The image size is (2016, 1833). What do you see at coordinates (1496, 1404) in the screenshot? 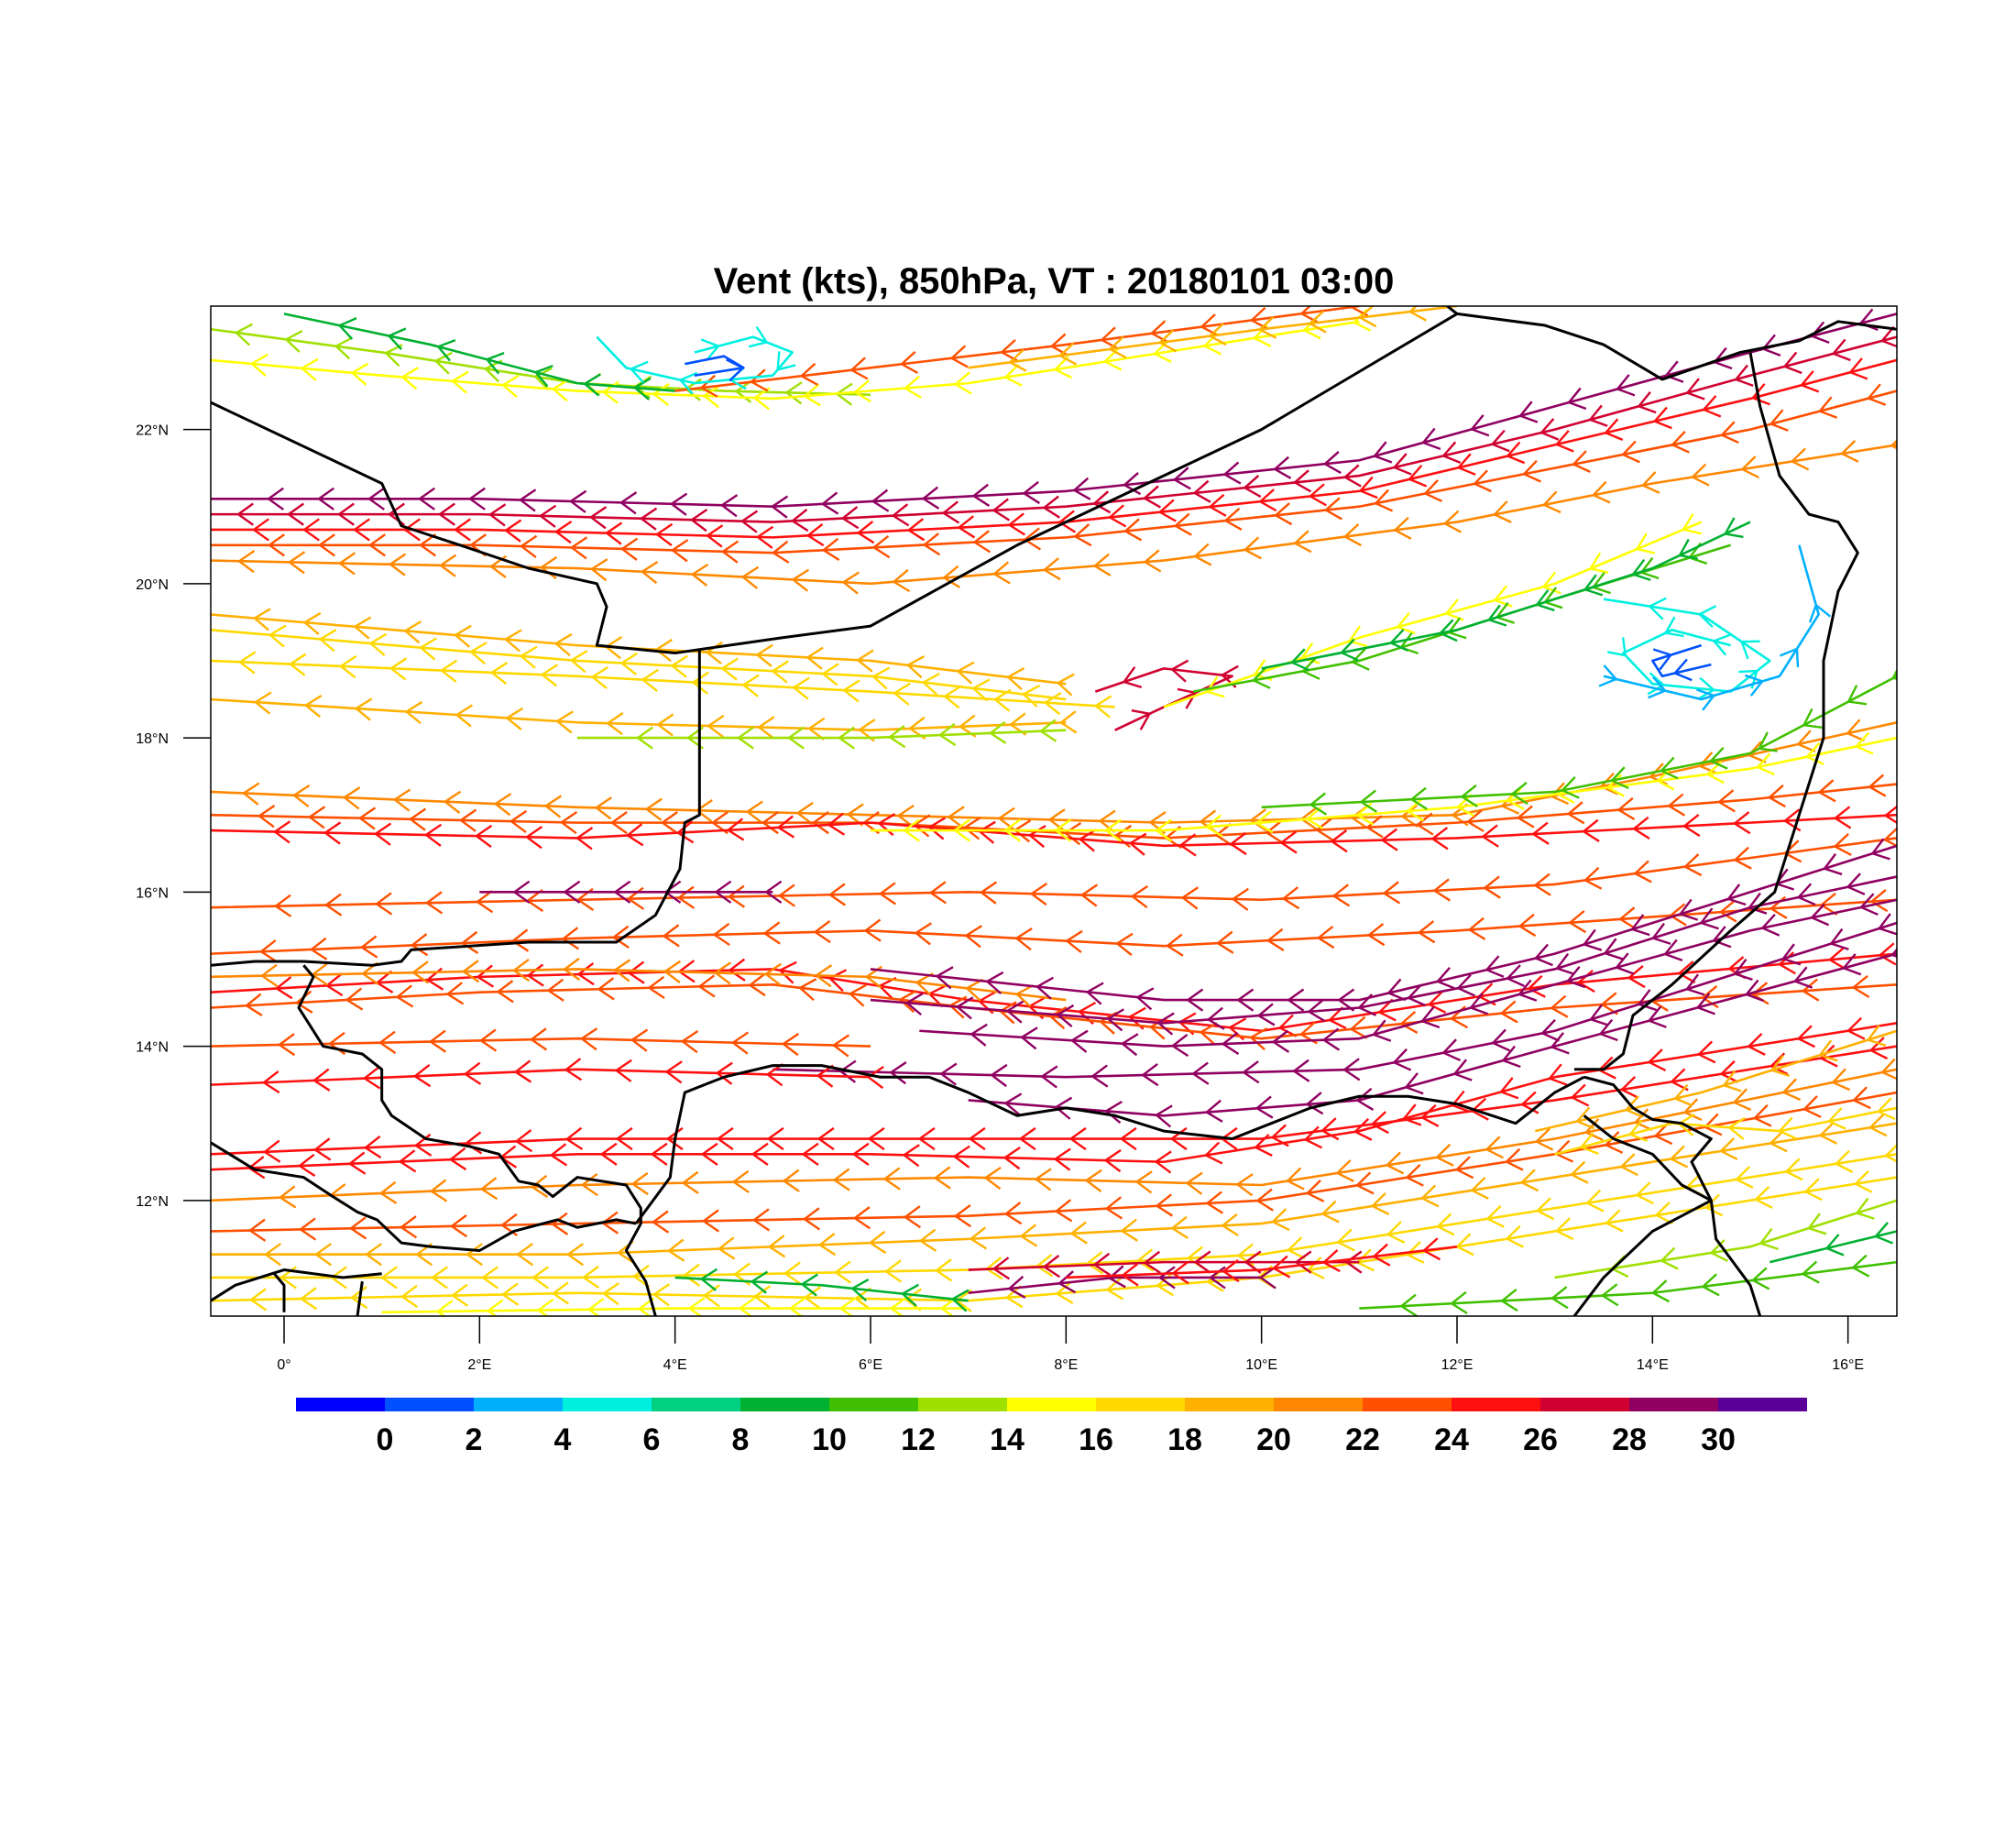
I see `colorbar-swatch` at bounding box center [1496, 1404].